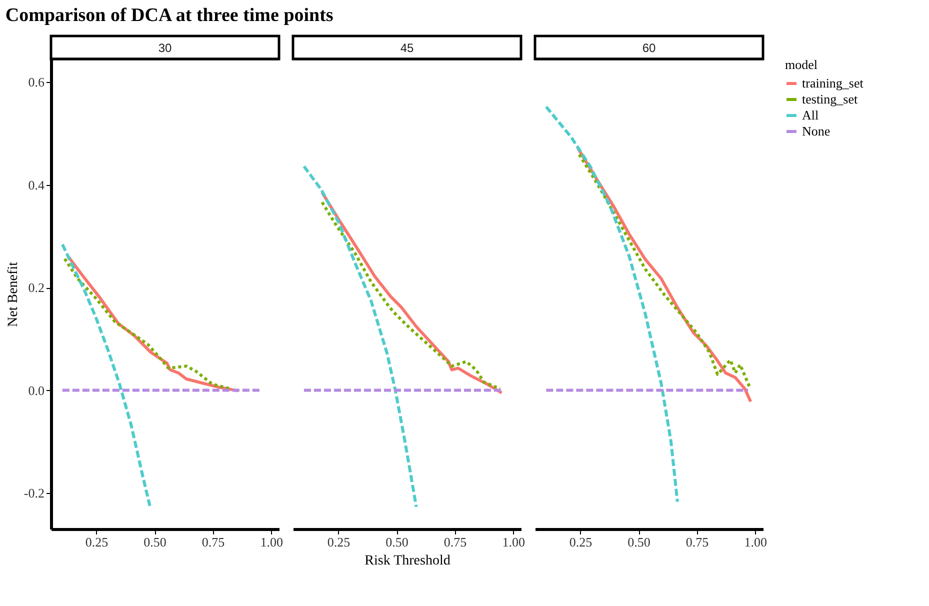 The height and width of the screenshot is (606, 929). Describe the element at coordinates (816, 131) in the screenshot. I see `legend-label: None` at that location.